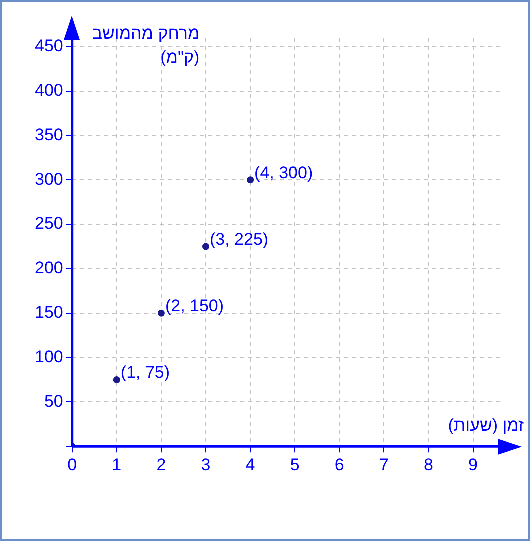  I want to click on x-tick-label: 6, so click(339, 464).